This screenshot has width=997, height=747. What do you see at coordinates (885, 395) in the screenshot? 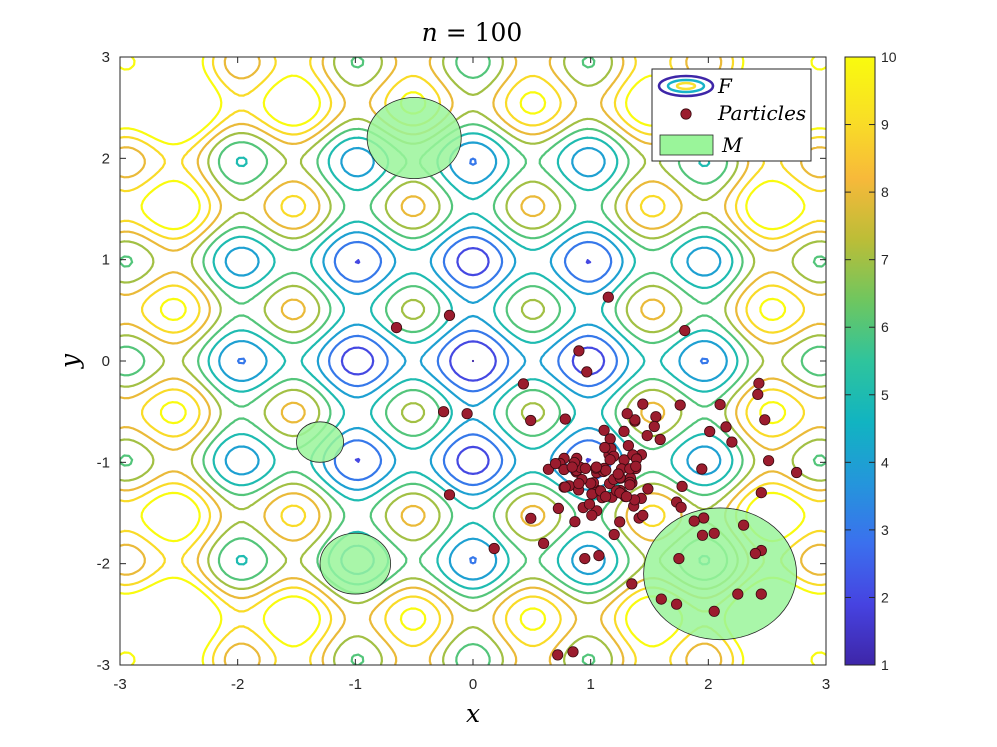
I see `colorbar-tick-label: 5` at bounding box center [885, 395].